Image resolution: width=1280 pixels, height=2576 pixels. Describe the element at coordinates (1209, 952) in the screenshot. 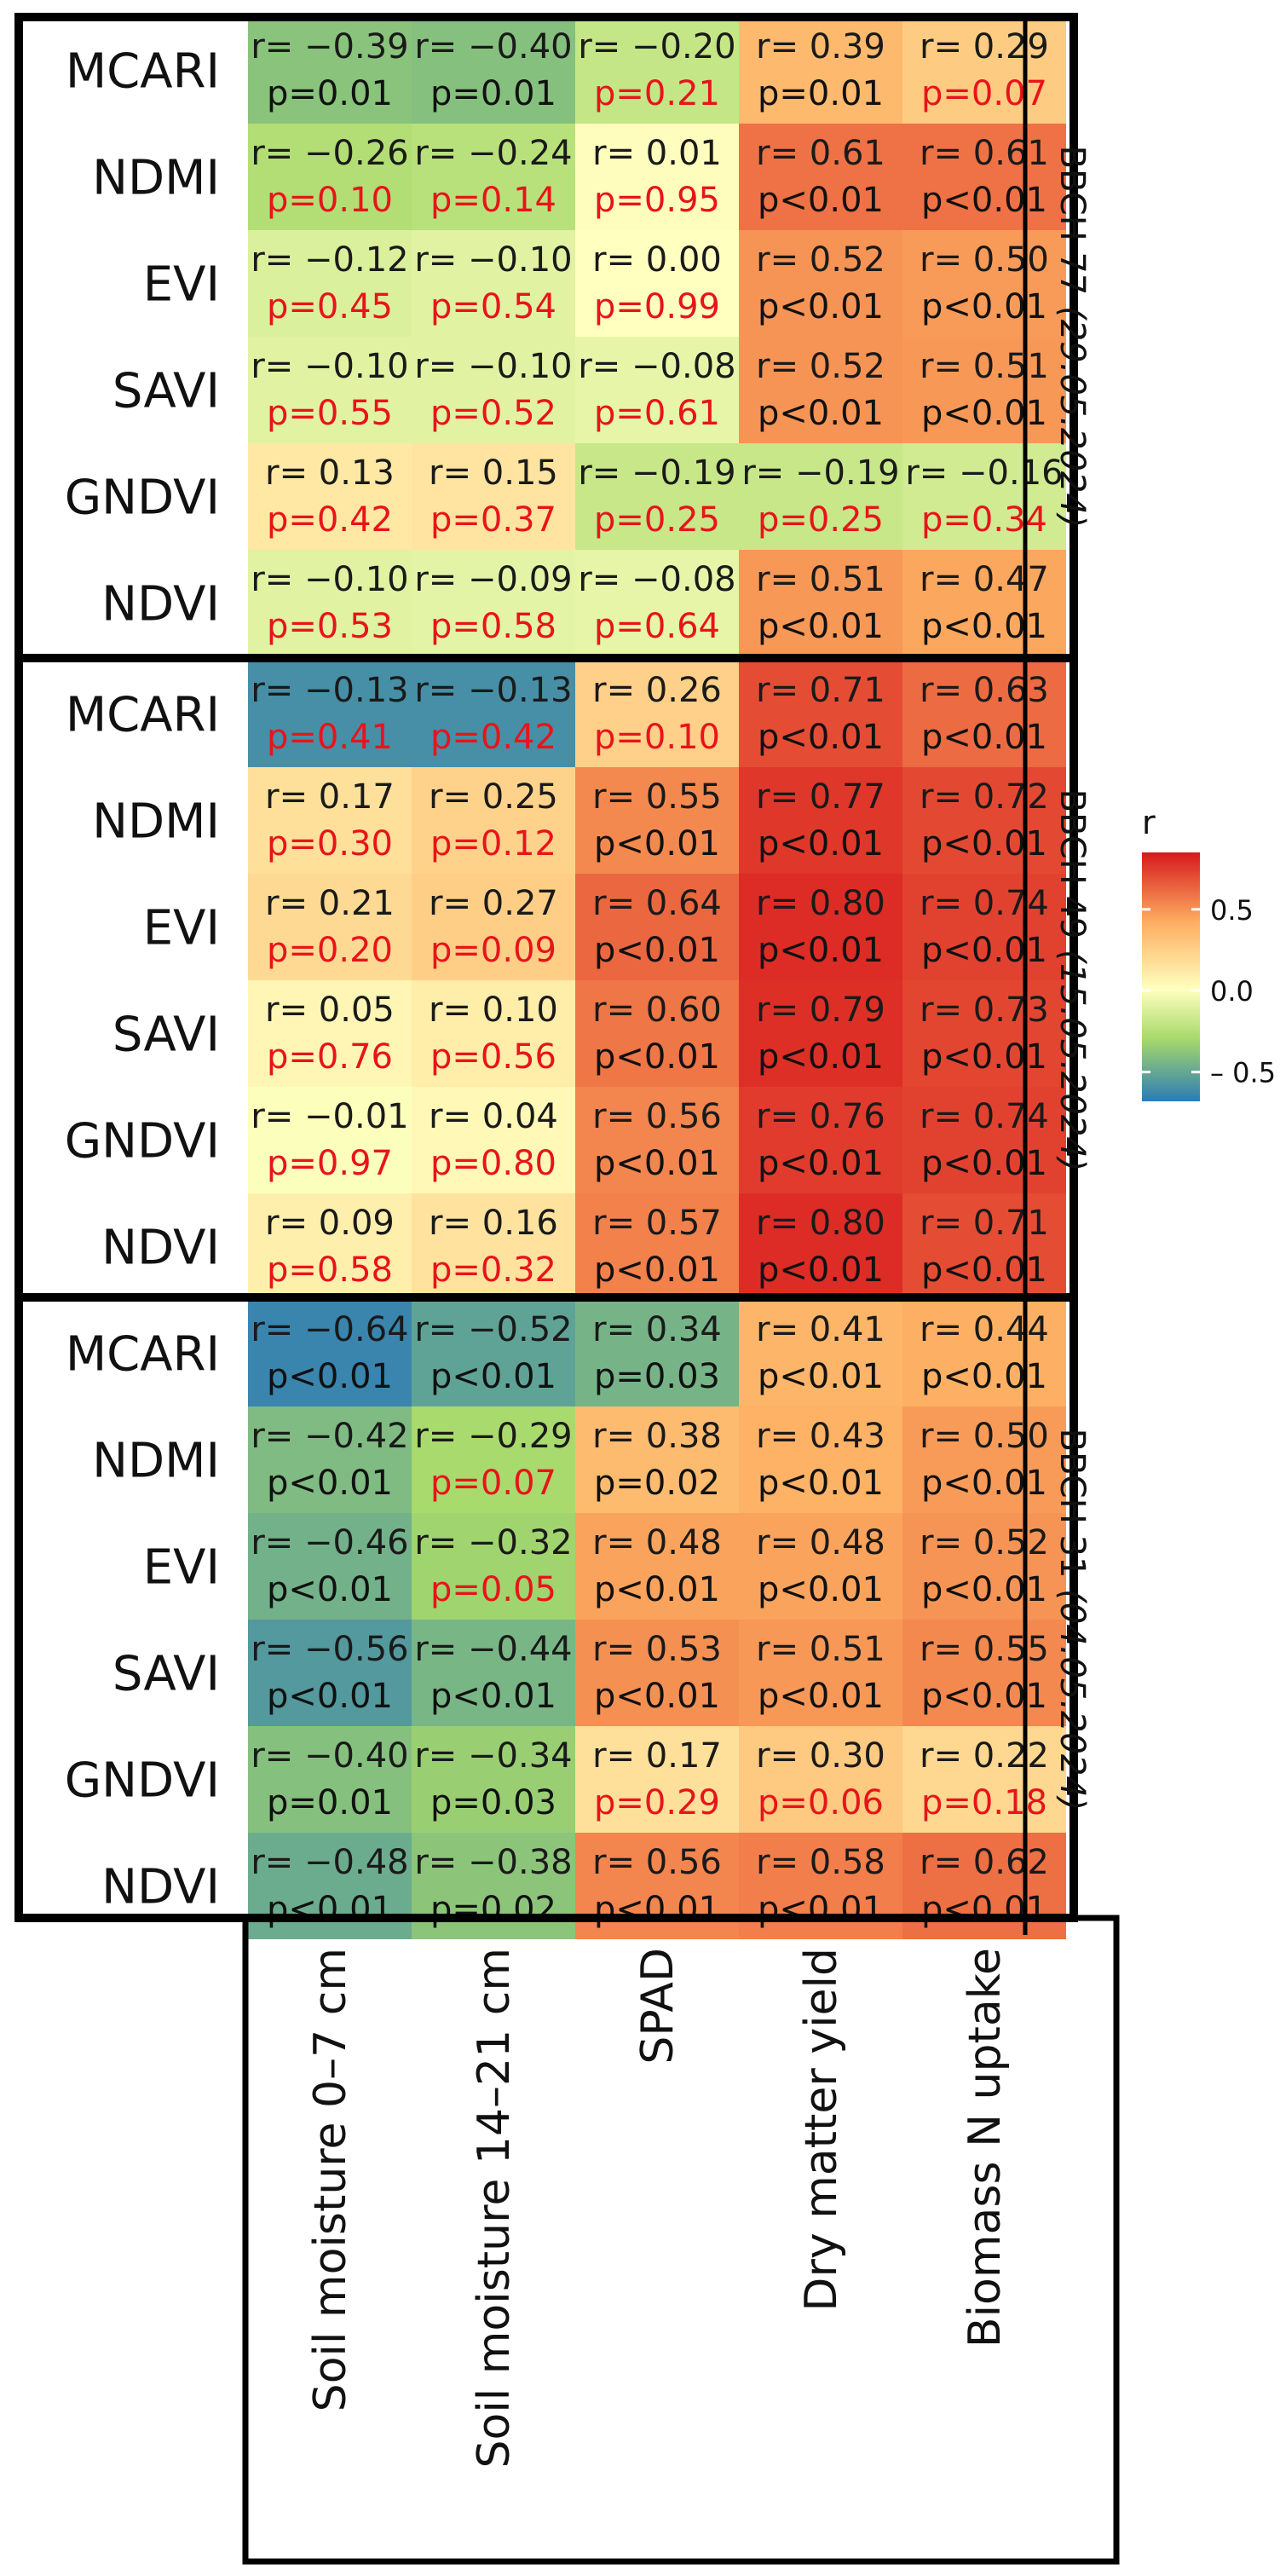

I see `legend: r 0.5 0.0 – 0.5` at that location.